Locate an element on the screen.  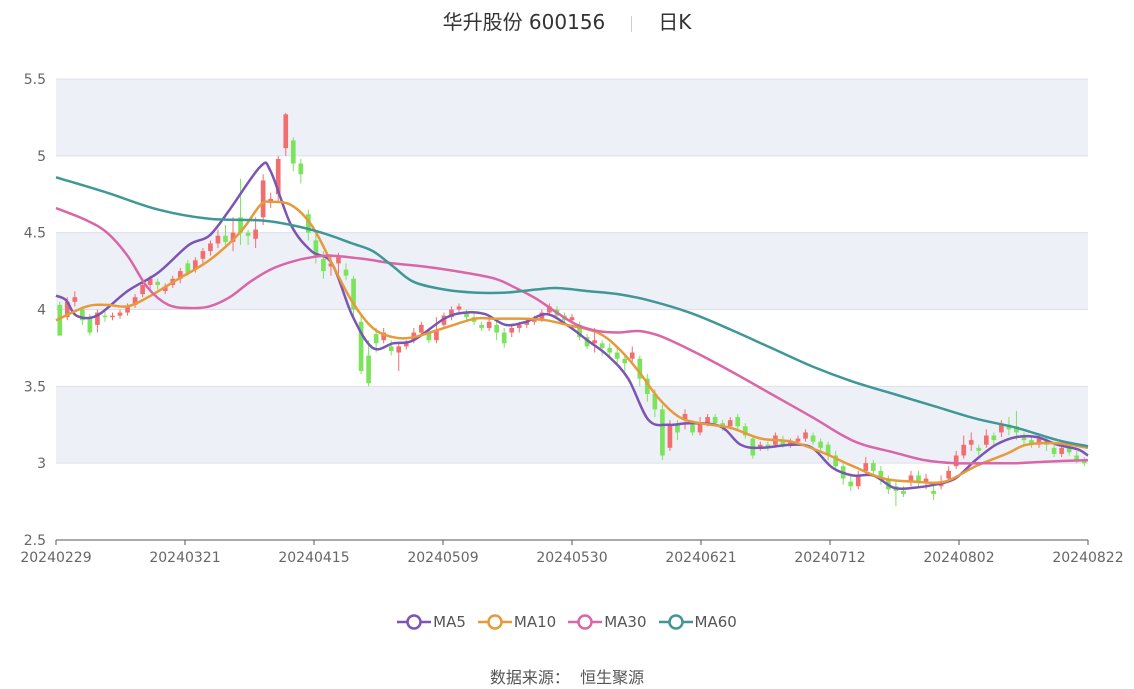
legend-item-ma60: MA60 is located at coordinates (697, 621).